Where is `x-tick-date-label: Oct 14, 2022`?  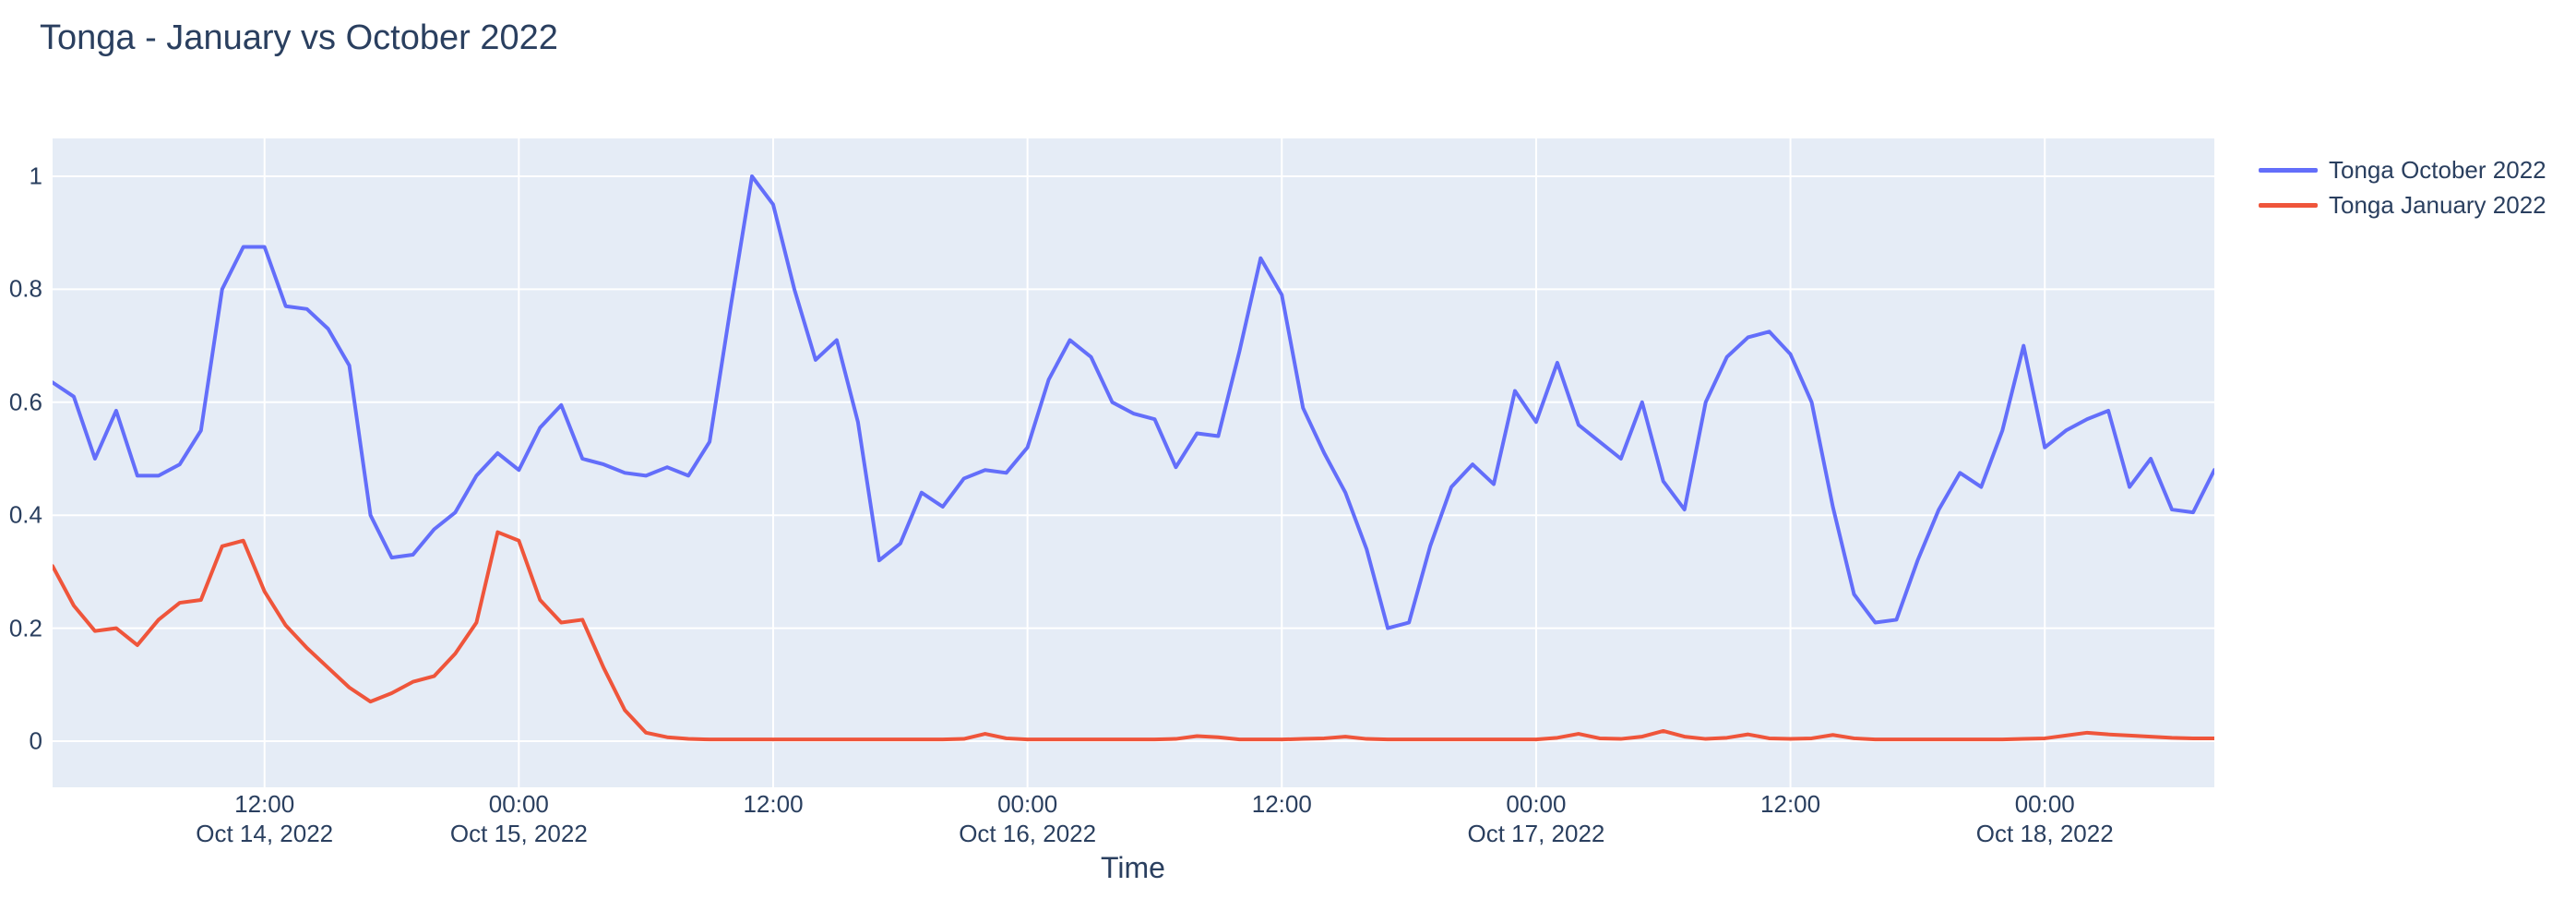
x-tick-date-label: Oct 14, 2022 is located at coordinates (265, 834).